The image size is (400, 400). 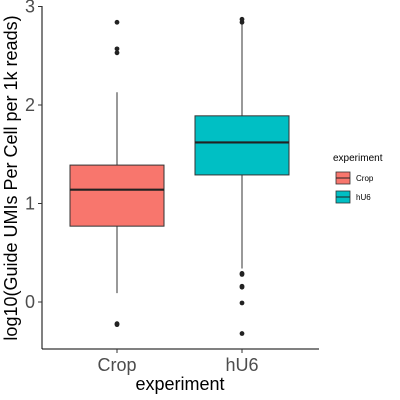 I want to click on y-tick-label: 1, so click(x=30, y=204).